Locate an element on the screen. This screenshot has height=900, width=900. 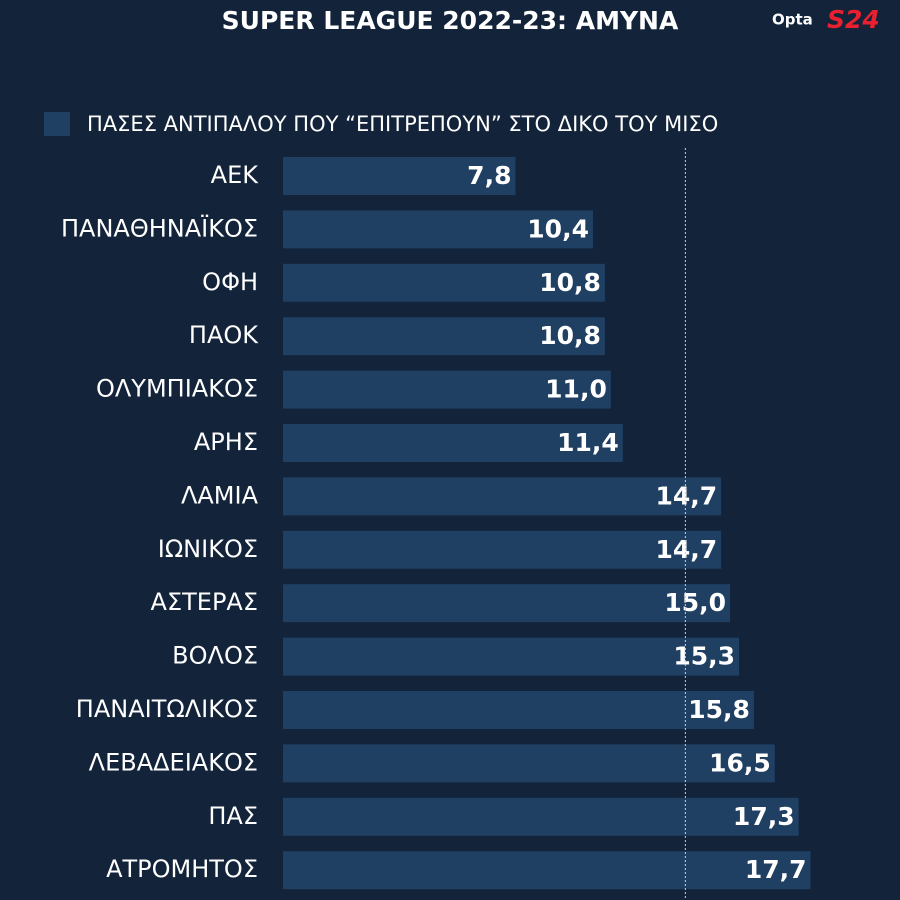
value-label: 15,3 is located at coordinates (704, 656).